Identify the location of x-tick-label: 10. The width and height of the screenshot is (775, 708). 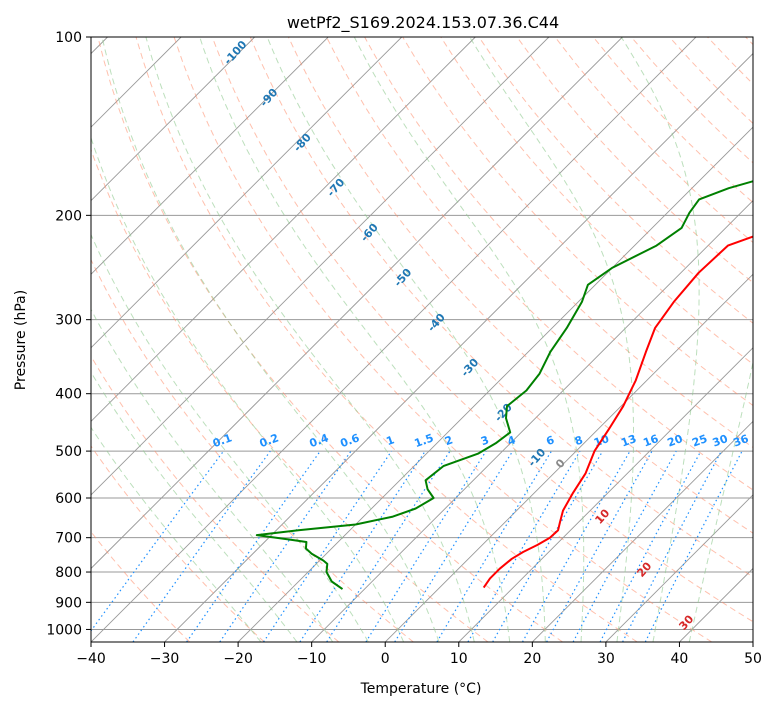
(459, 659).